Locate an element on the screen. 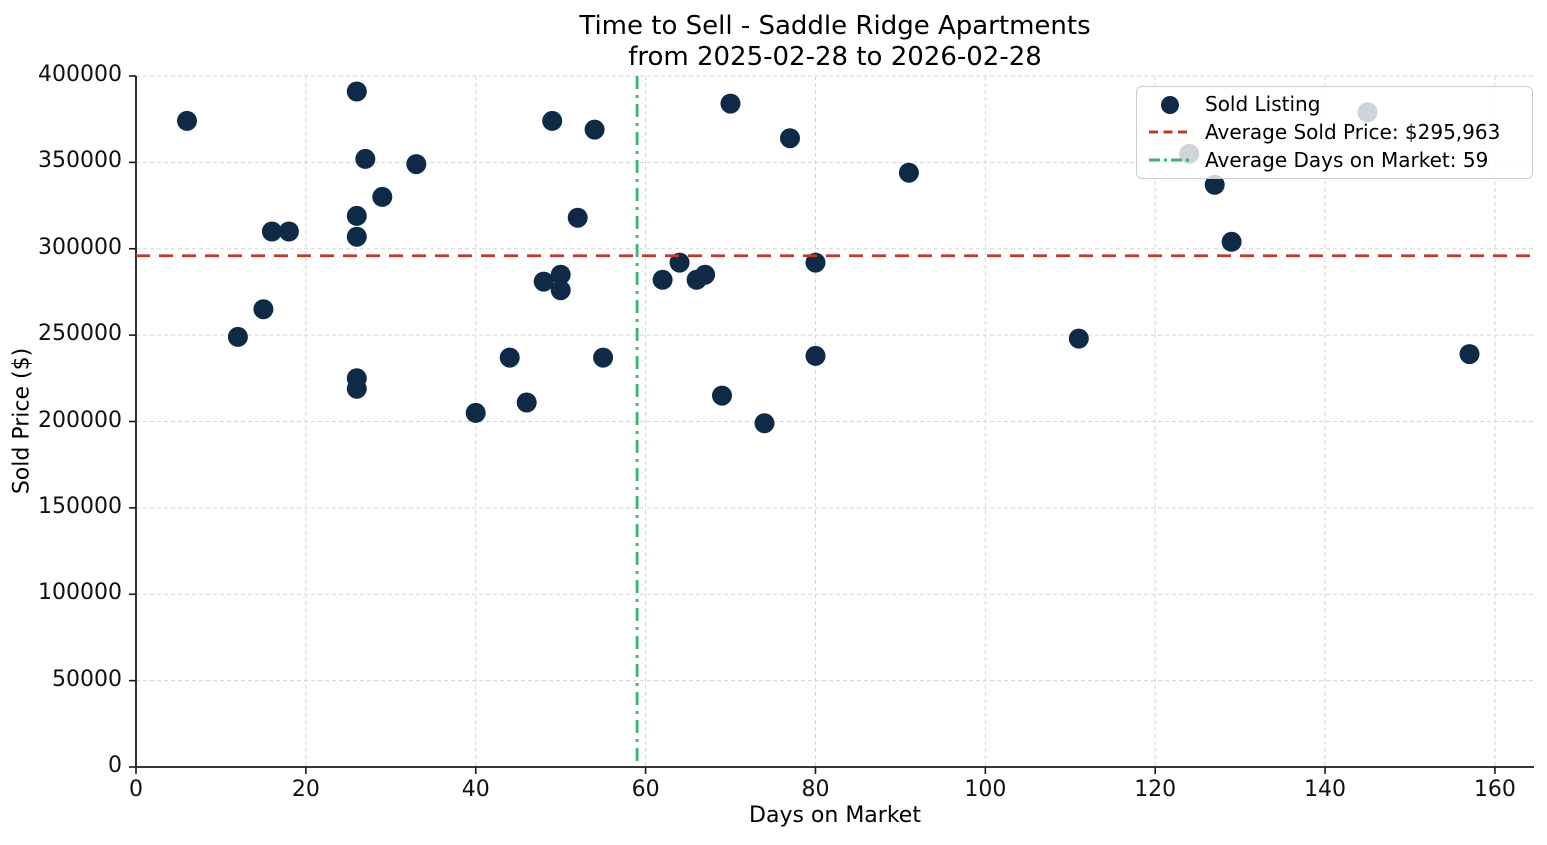  y-tick-label: 300000 is located at coordinates (80, 247).